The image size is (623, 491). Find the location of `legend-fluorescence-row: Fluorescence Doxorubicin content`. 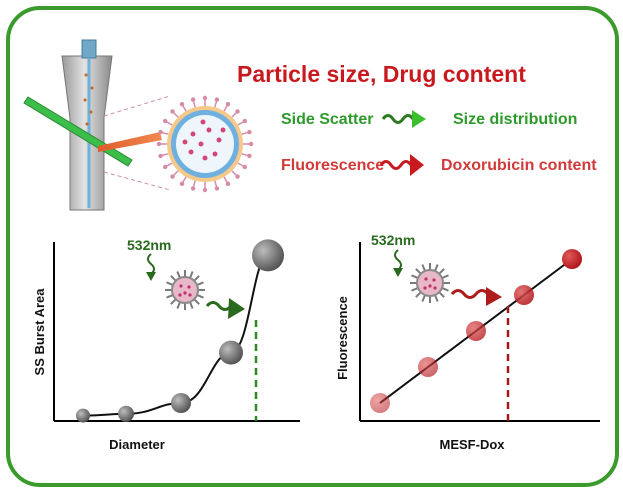

legend-fluorescence-row: Fluorescence Doxorubicin content is located at coordinates (439, 165).